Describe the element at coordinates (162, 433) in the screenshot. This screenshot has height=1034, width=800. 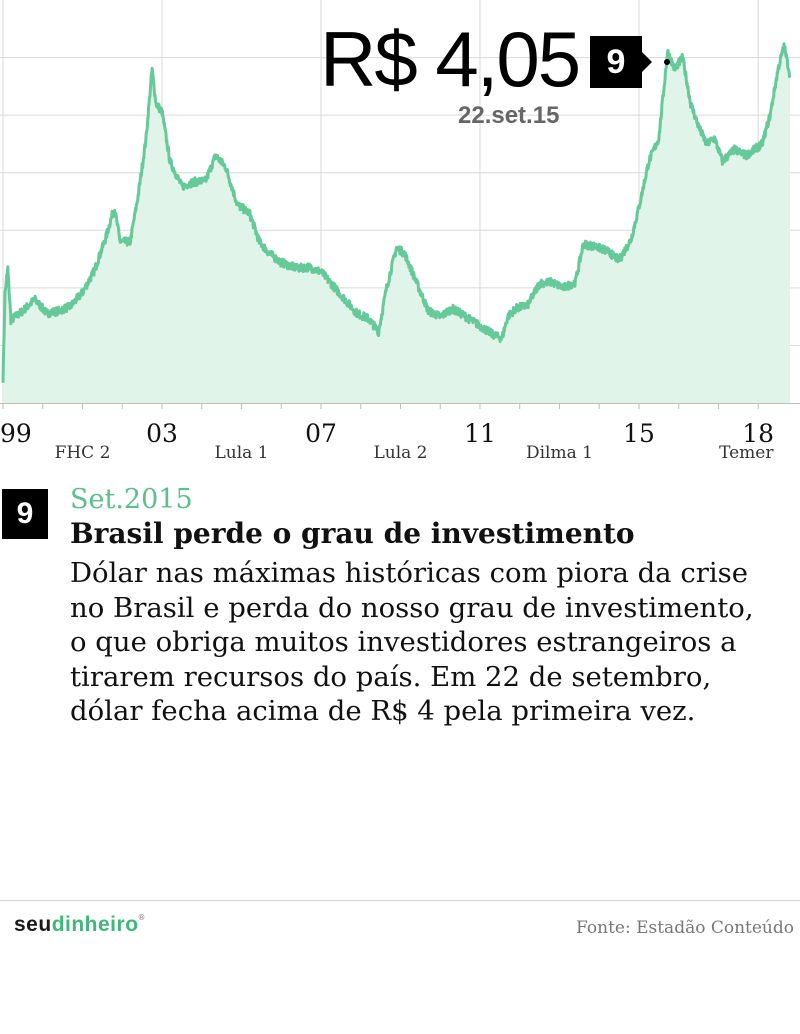
I see `x-tick-label: 03` at that location.